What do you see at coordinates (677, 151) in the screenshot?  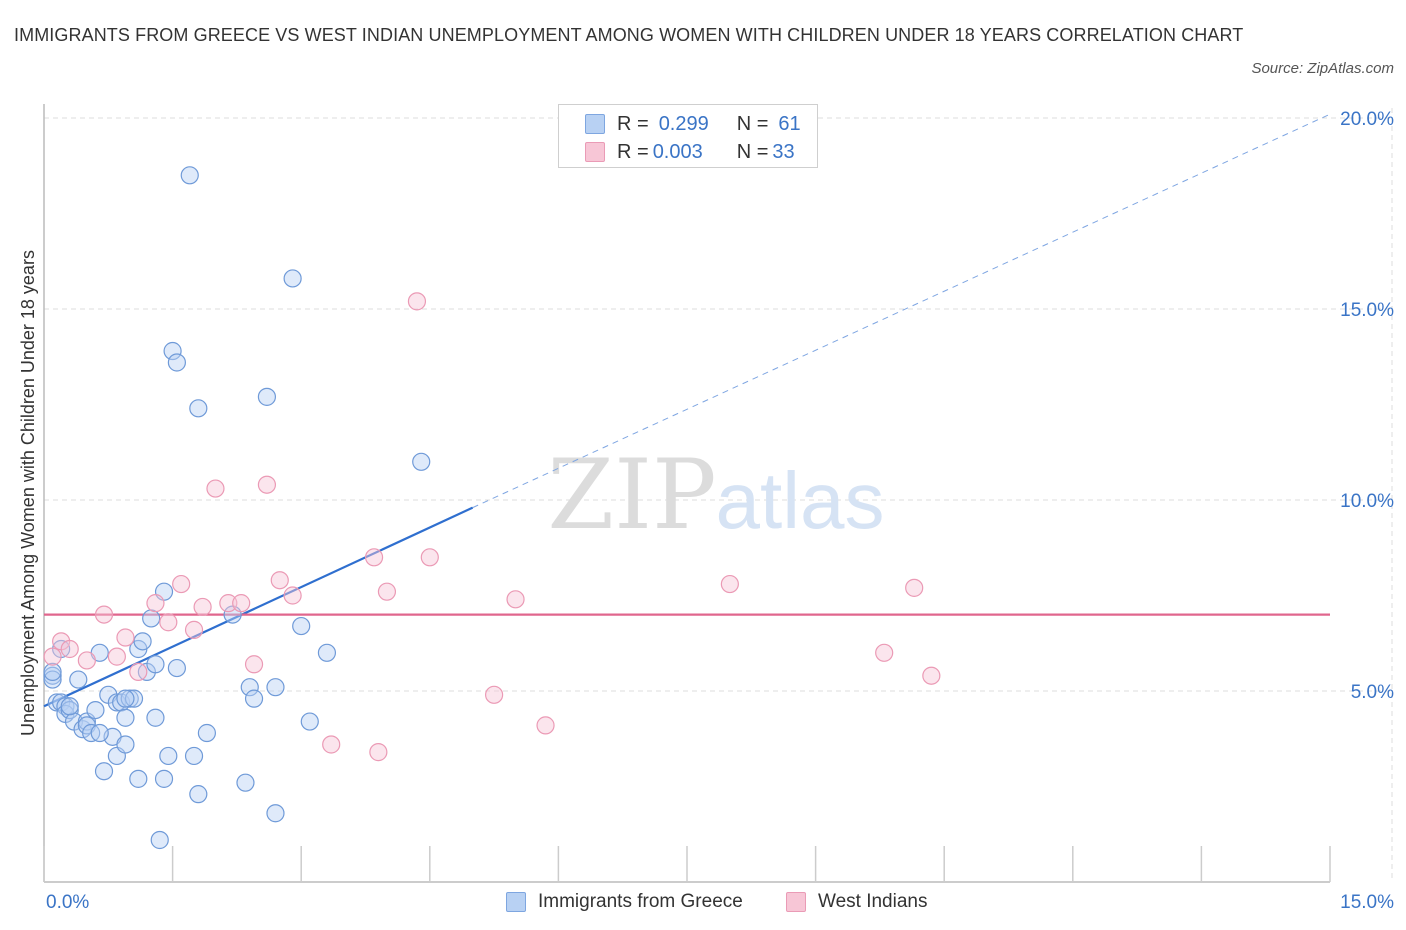 I see `r-value-west-indians: 0.003` at bounding box center [677, 151].